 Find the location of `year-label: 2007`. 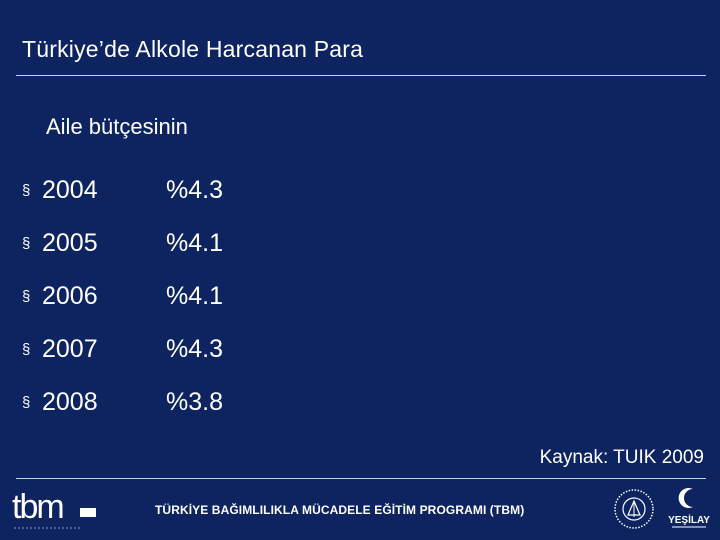

year-label: 2007 is located at coordinates (70, 349).